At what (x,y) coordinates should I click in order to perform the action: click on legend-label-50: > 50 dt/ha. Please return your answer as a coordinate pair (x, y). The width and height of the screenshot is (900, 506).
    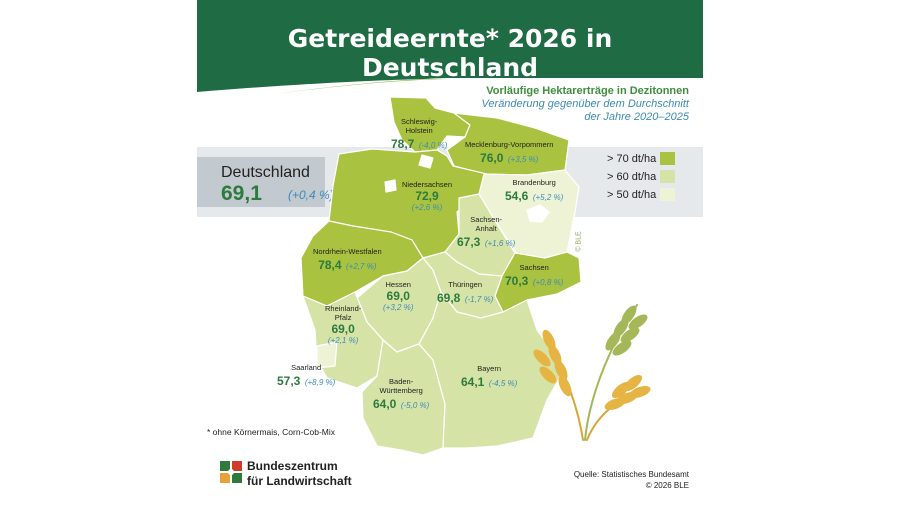
    Looking at the image, I should click on (632, 195).